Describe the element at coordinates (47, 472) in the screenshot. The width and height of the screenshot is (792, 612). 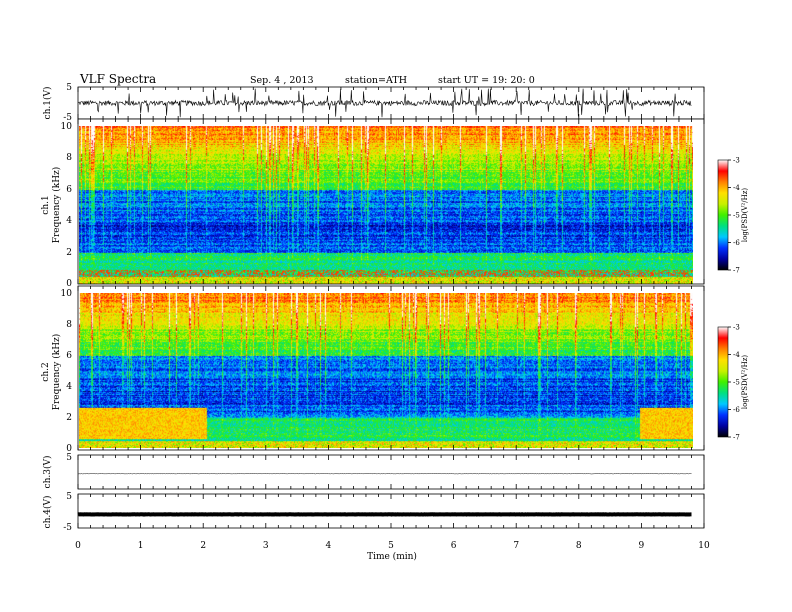
I see `ch3-waveform-ylabel: ch.3(V)` at that location.